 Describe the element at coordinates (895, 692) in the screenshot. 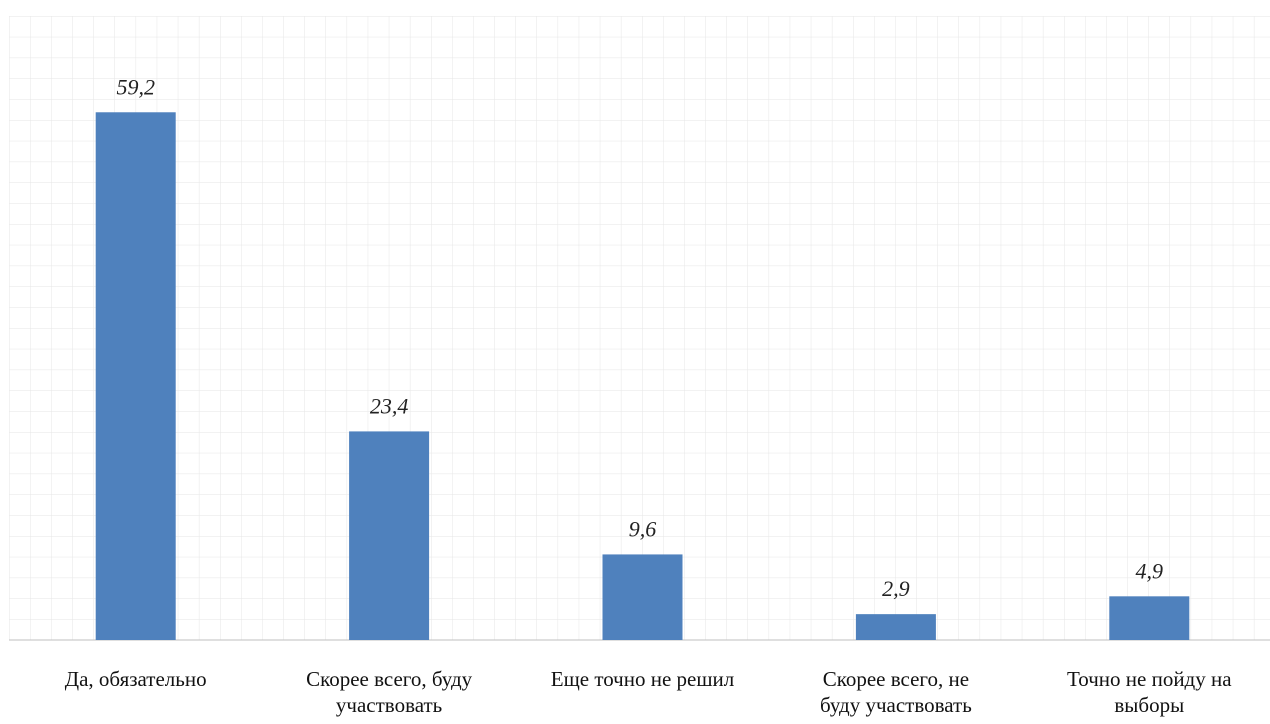

I see `x-tick-label: Скорее всего, не буду участвовать` at that location.